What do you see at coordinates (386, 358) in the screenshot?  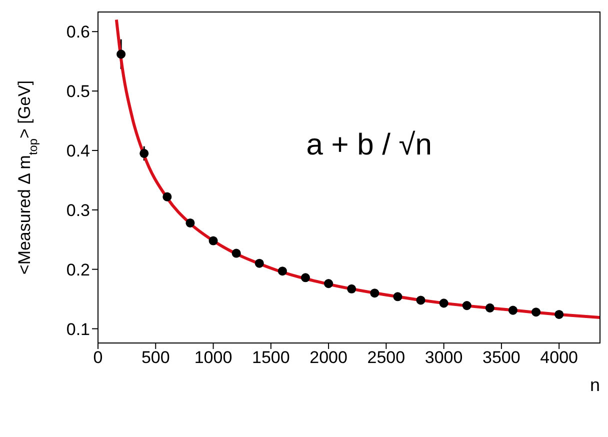 I see `x-tick-label: 2500` at bounding box center [386, 358].